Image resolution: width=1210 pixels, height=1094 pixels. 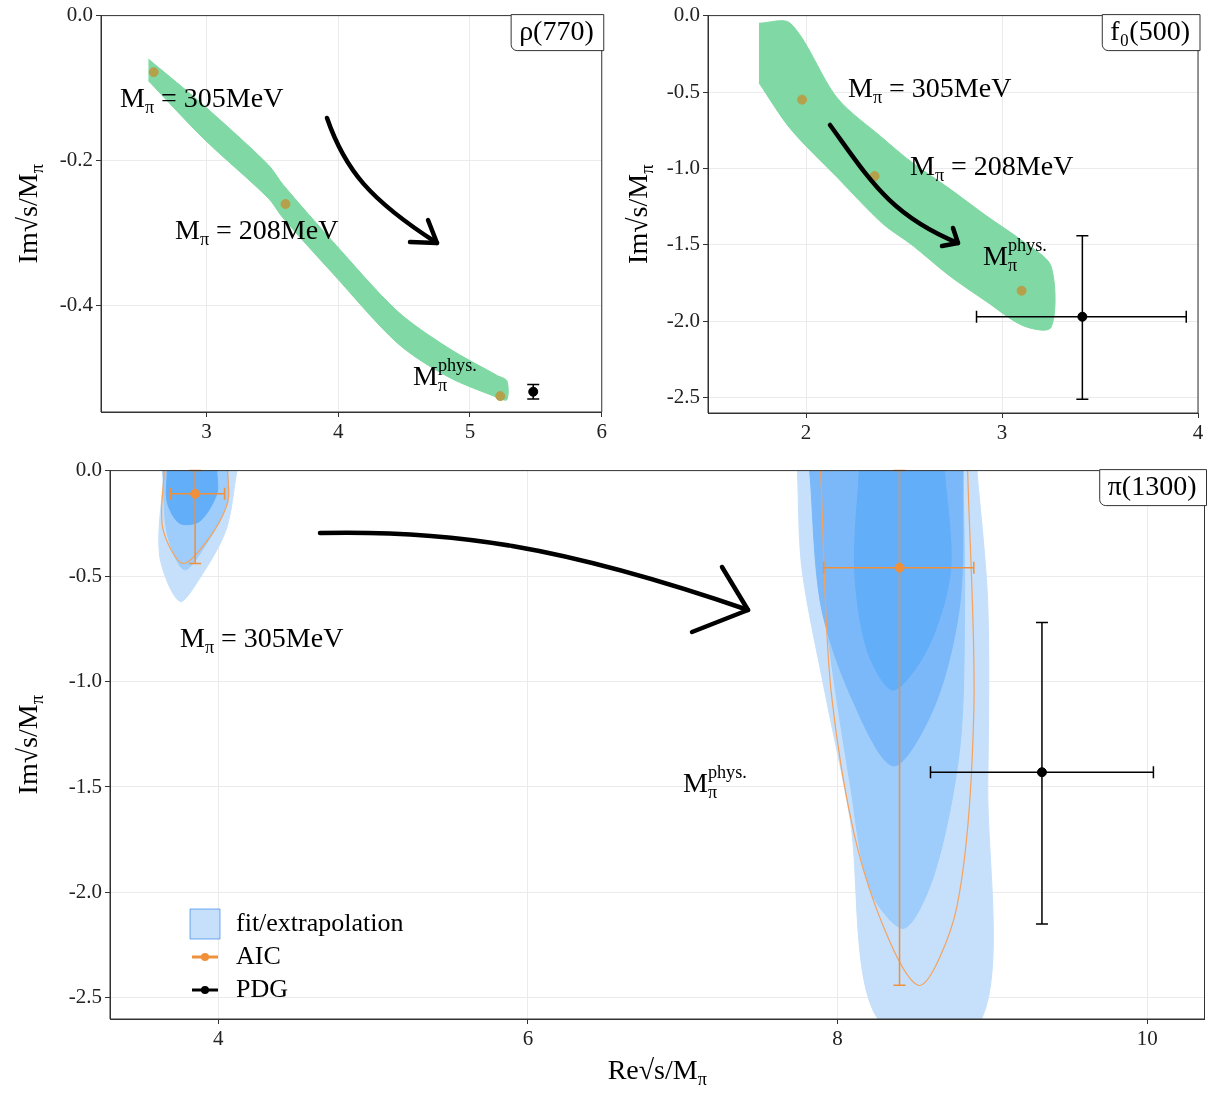 I want to click on x-tick-label: 5, so click(x=470, y=431).